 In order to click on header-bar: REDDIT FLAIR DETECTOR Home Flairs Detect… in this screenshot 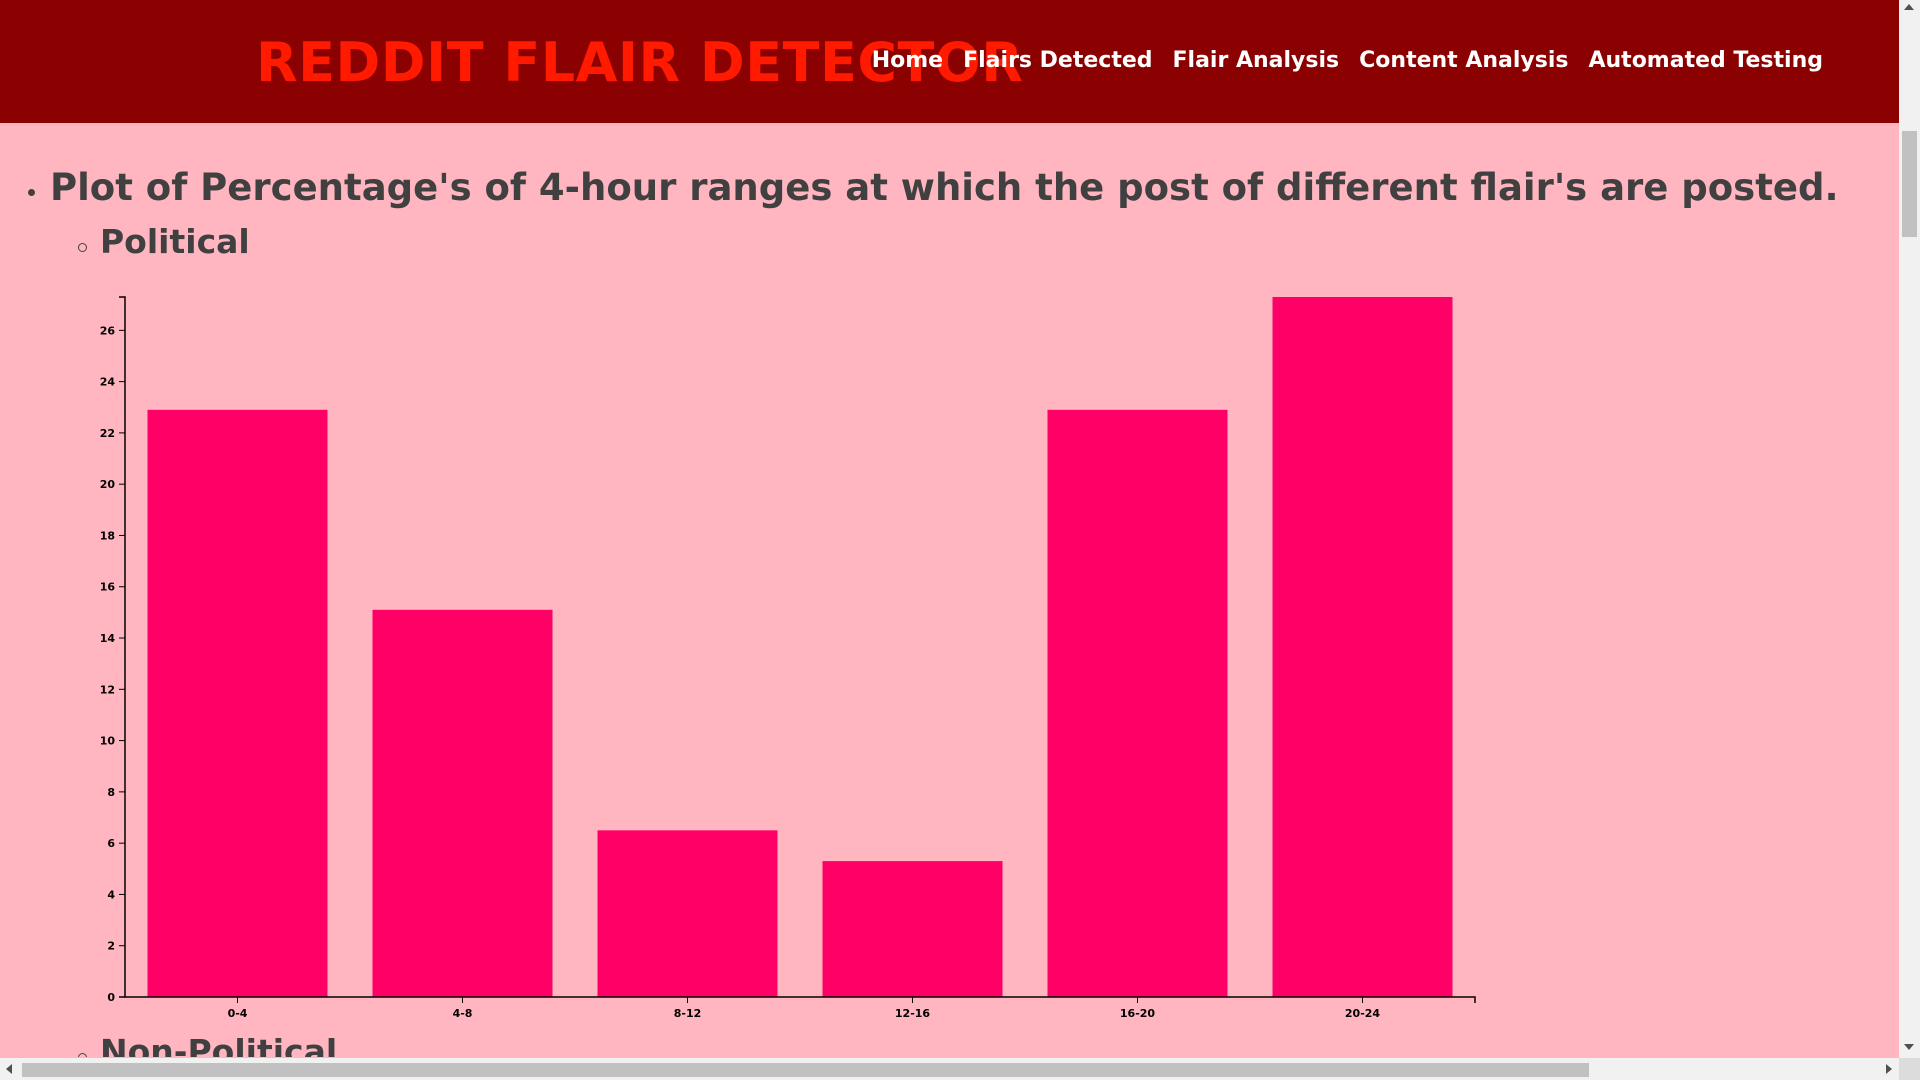, I will do `click(949, 61)`.